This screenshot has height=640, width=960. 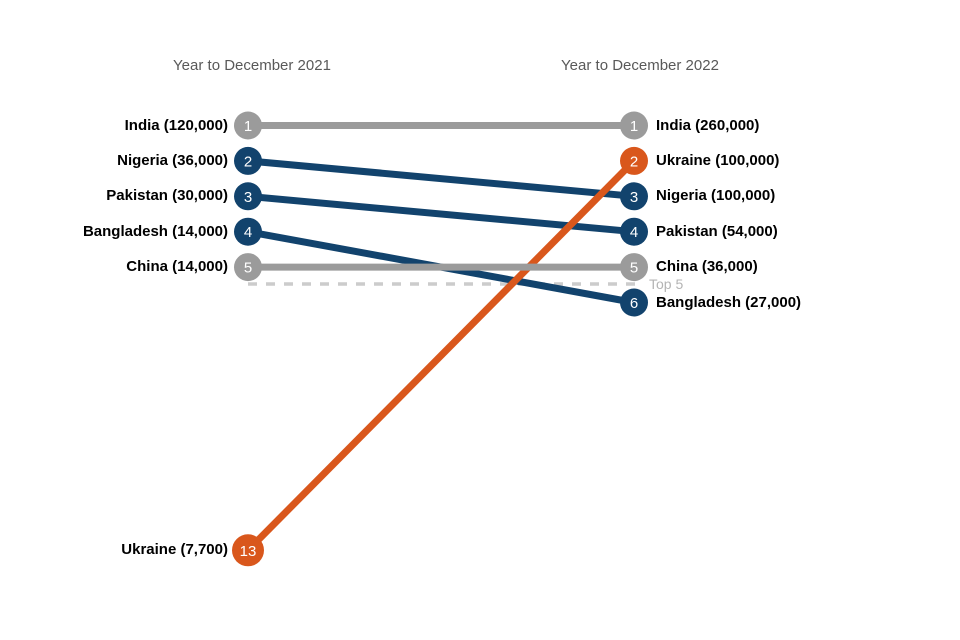 I want to click on column-header-2022: Year to December 2022, so click(x=640, y=65).